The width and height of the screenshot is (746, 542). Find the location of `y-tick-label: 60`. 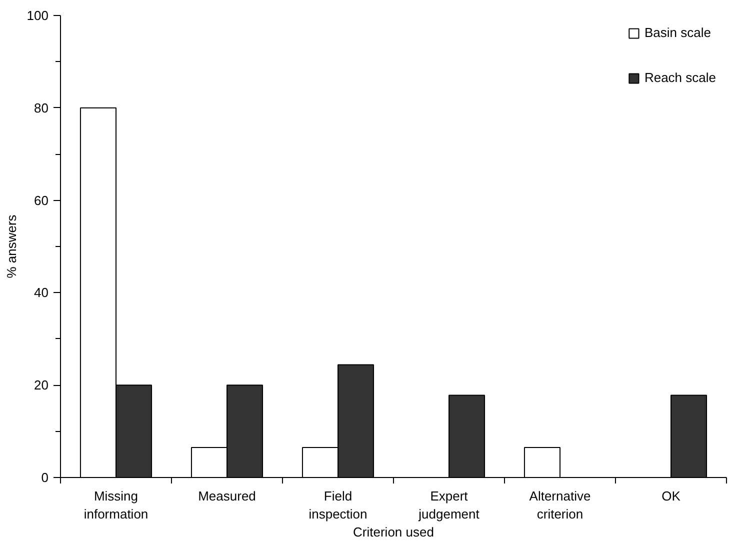

y-tick-label: 60 is located at coordinates (41, 200).